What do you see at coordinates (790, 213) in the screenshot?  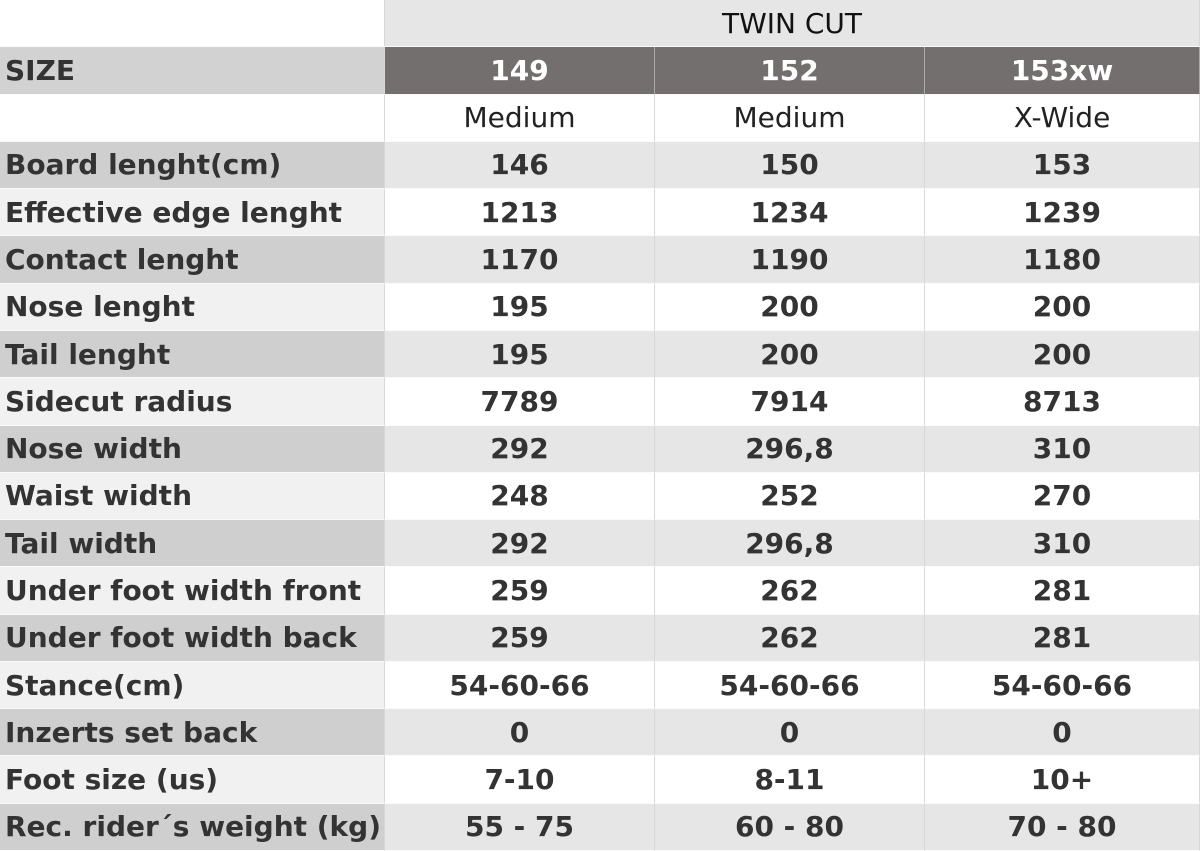 I see `row-value: 1234` at bounding box center [790, 213].